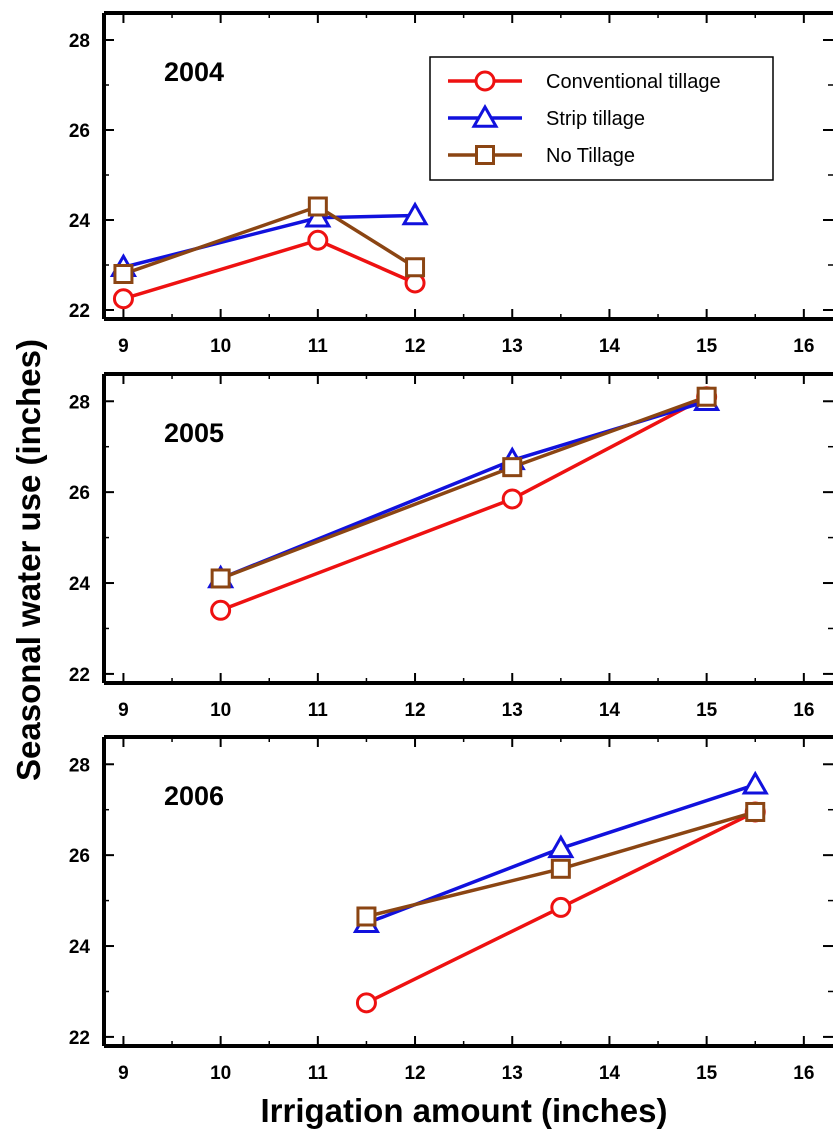 The height and width of the screenshot is (1138, 833). What do you see at coordinates (485, 115) in the screenshot?
I see `legend-marker-triangle` at bounding box center [485, 115].